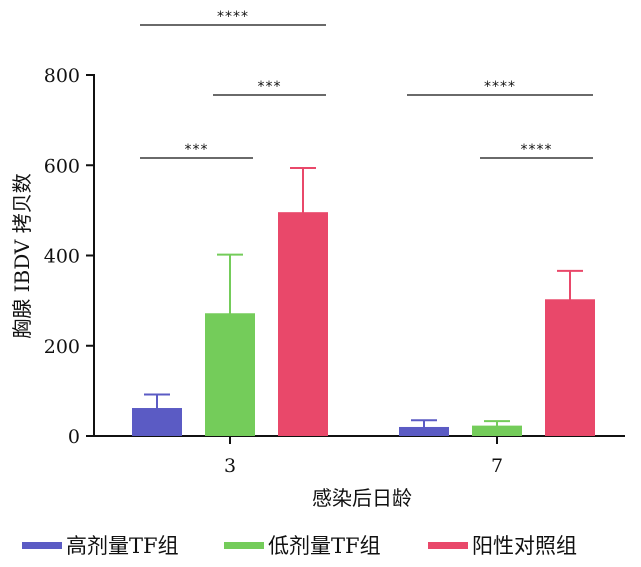 The image size is (641, 567). Describe the element at coordinates (122, 546) in the screenshot. I see `legend-label: 高剂量TF组` at that location.